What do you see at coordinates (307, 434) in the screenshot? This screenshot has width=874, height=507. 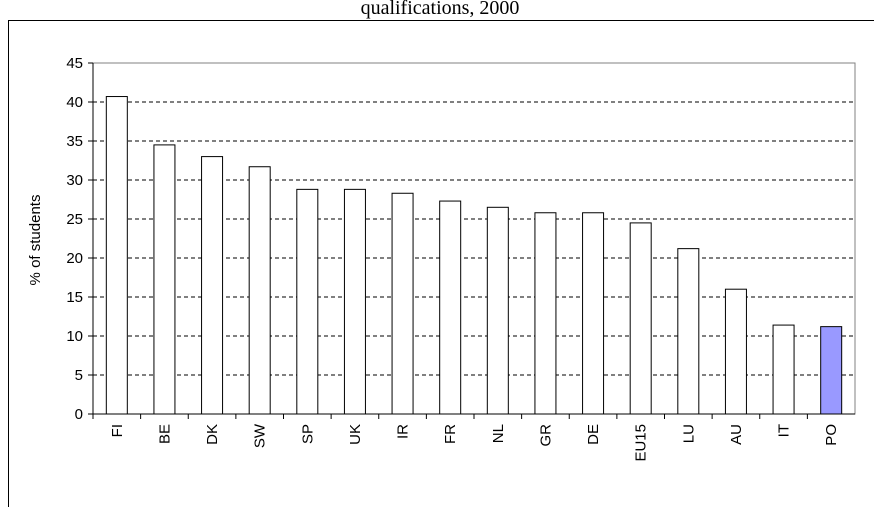 I see `x-tick-label: SP` at bounding box center [307, 434].